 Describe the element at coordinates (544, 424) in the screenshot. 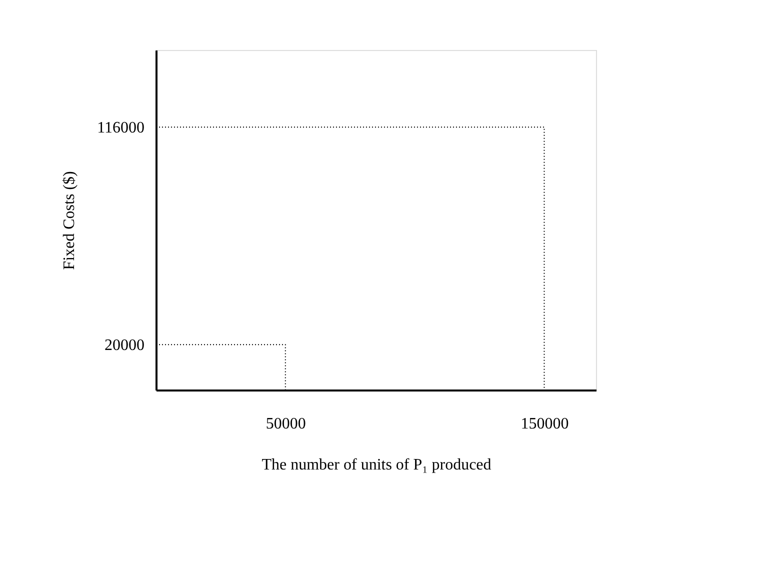

I see `x-tick-label: 150000` at that location.